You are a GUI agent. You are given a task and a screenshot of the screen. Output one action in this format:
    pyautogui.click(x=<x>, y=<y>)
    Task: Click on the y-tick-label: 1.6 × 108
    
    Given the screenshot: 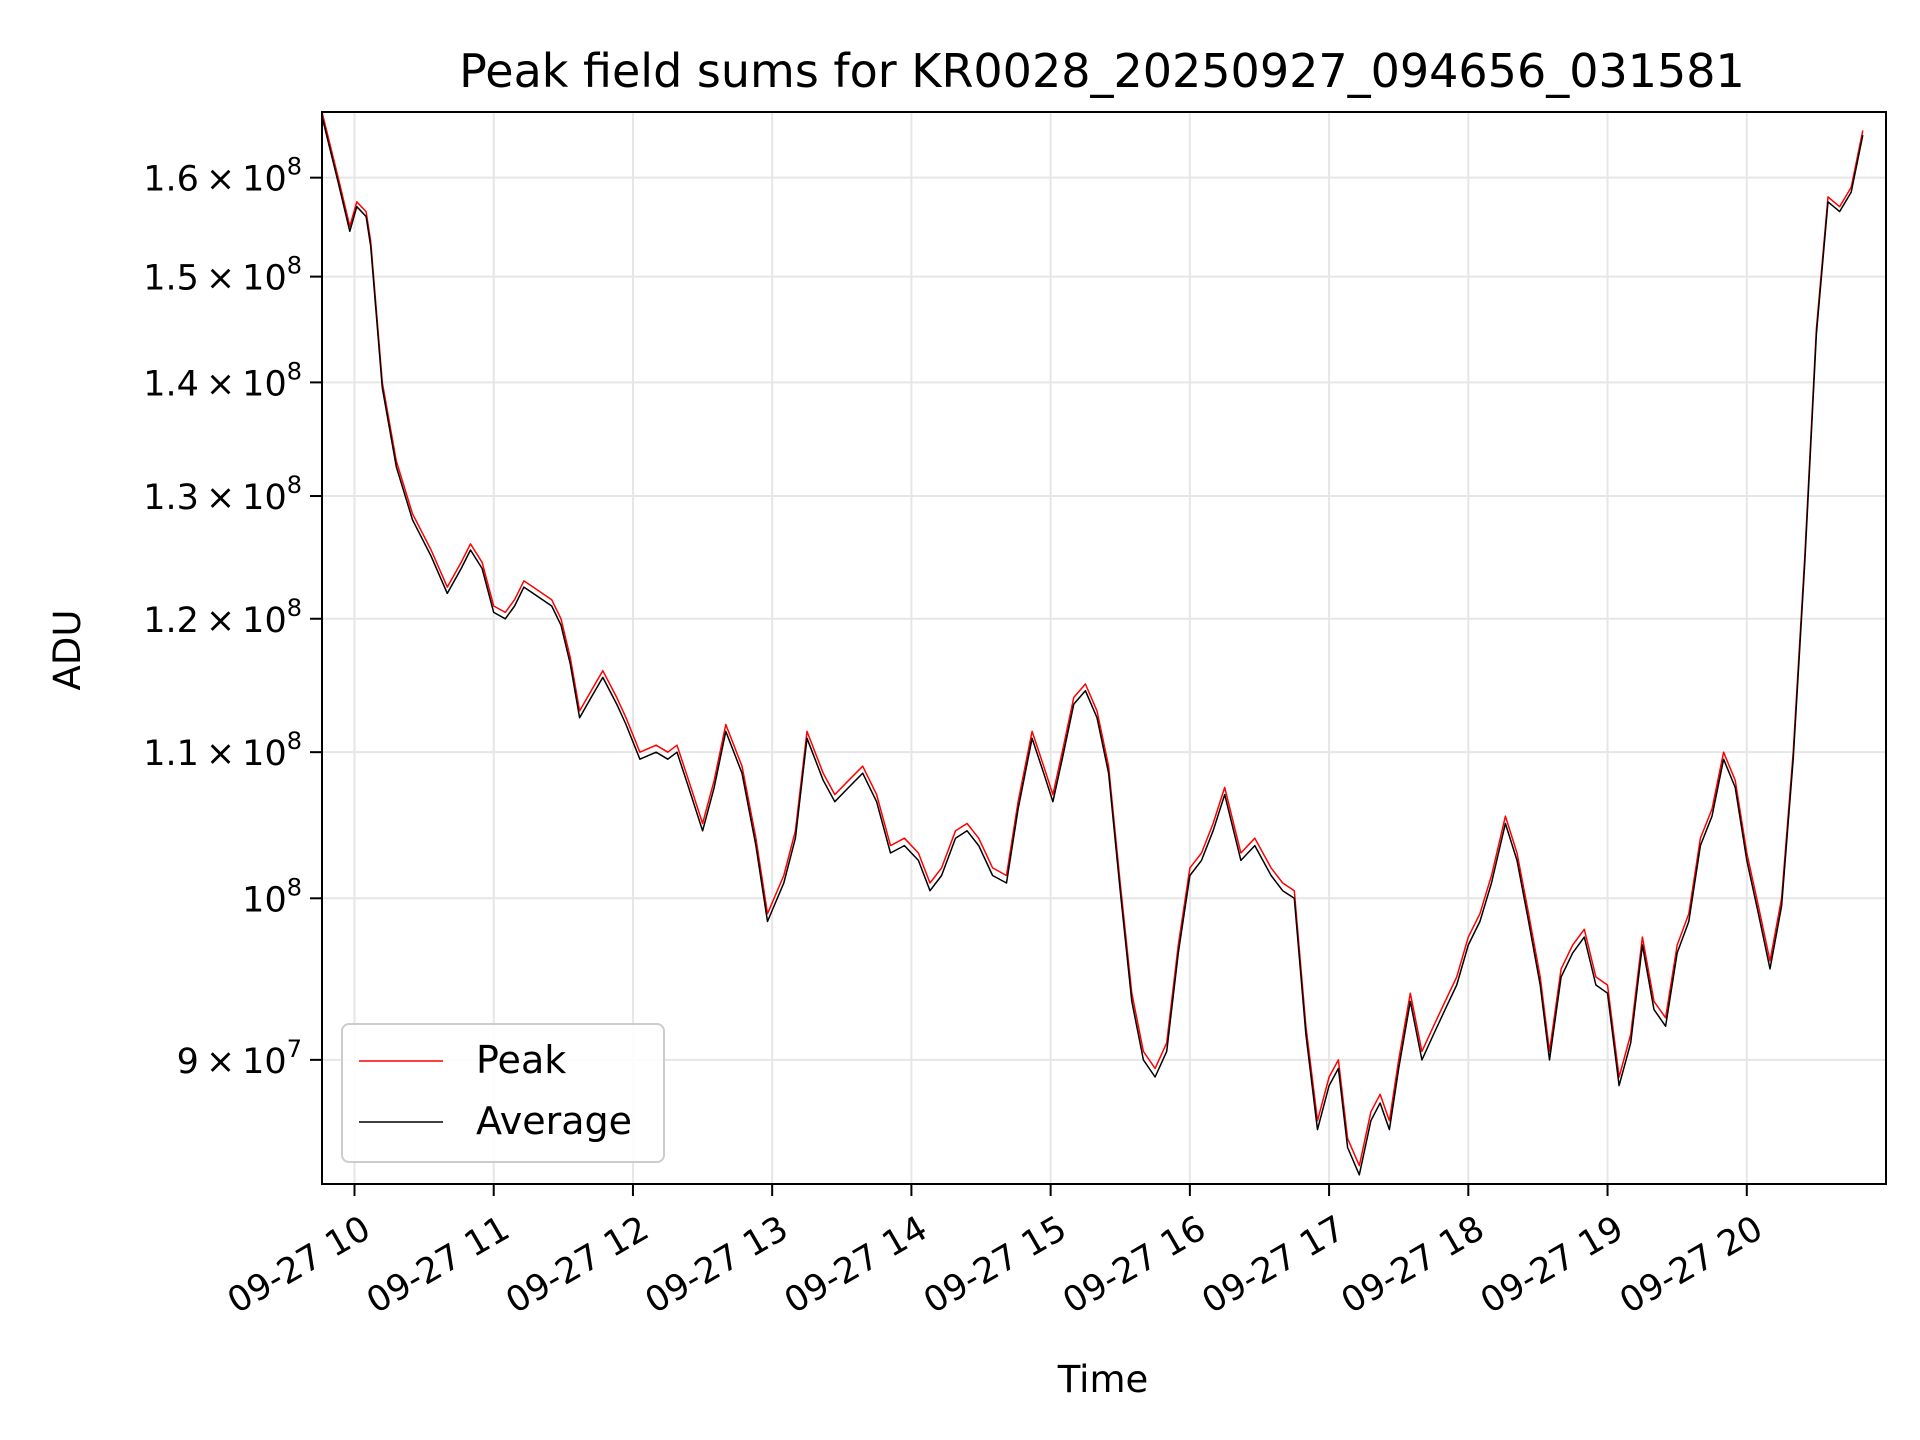 What is the action you would take?
    pyautogui.click(x=222, y=176)
    